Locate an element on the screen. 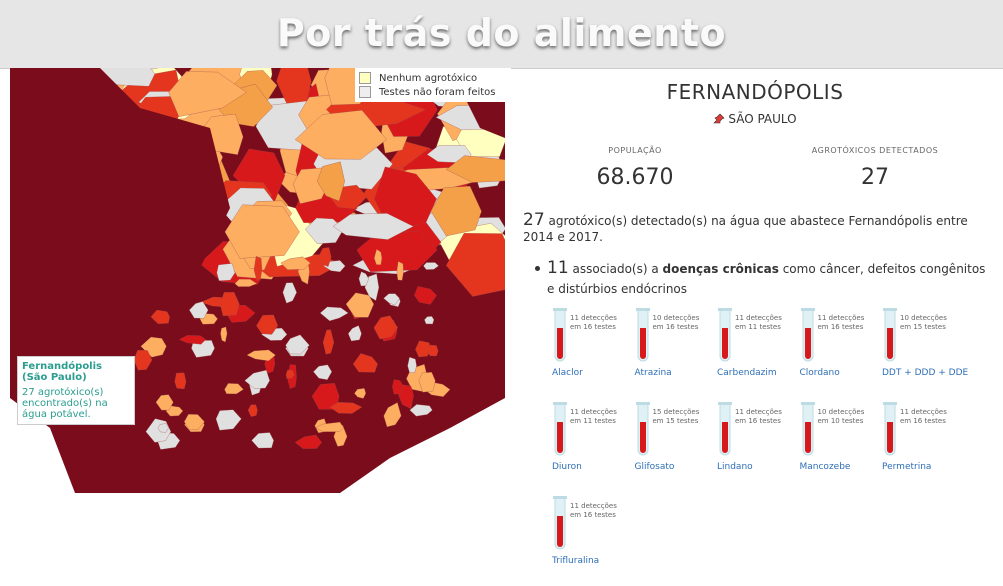  legend-item: Testes não foram feitos is located at coordinates (433, 92).